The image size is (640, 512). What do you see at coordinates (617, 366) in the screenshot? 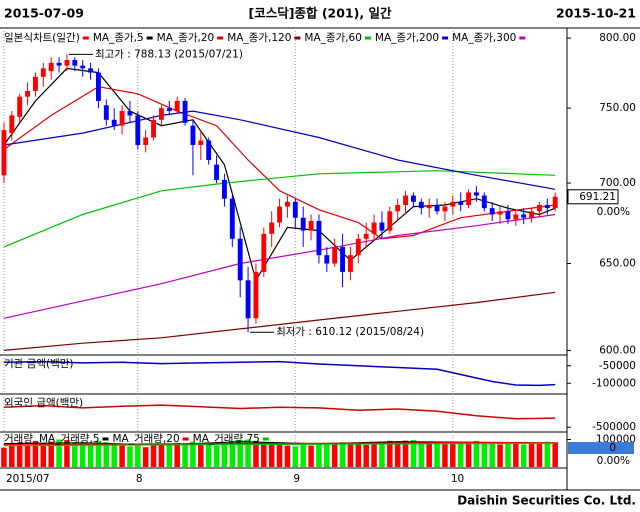
I see `y-tick-label: -50000` at bounding box center [617, 366].